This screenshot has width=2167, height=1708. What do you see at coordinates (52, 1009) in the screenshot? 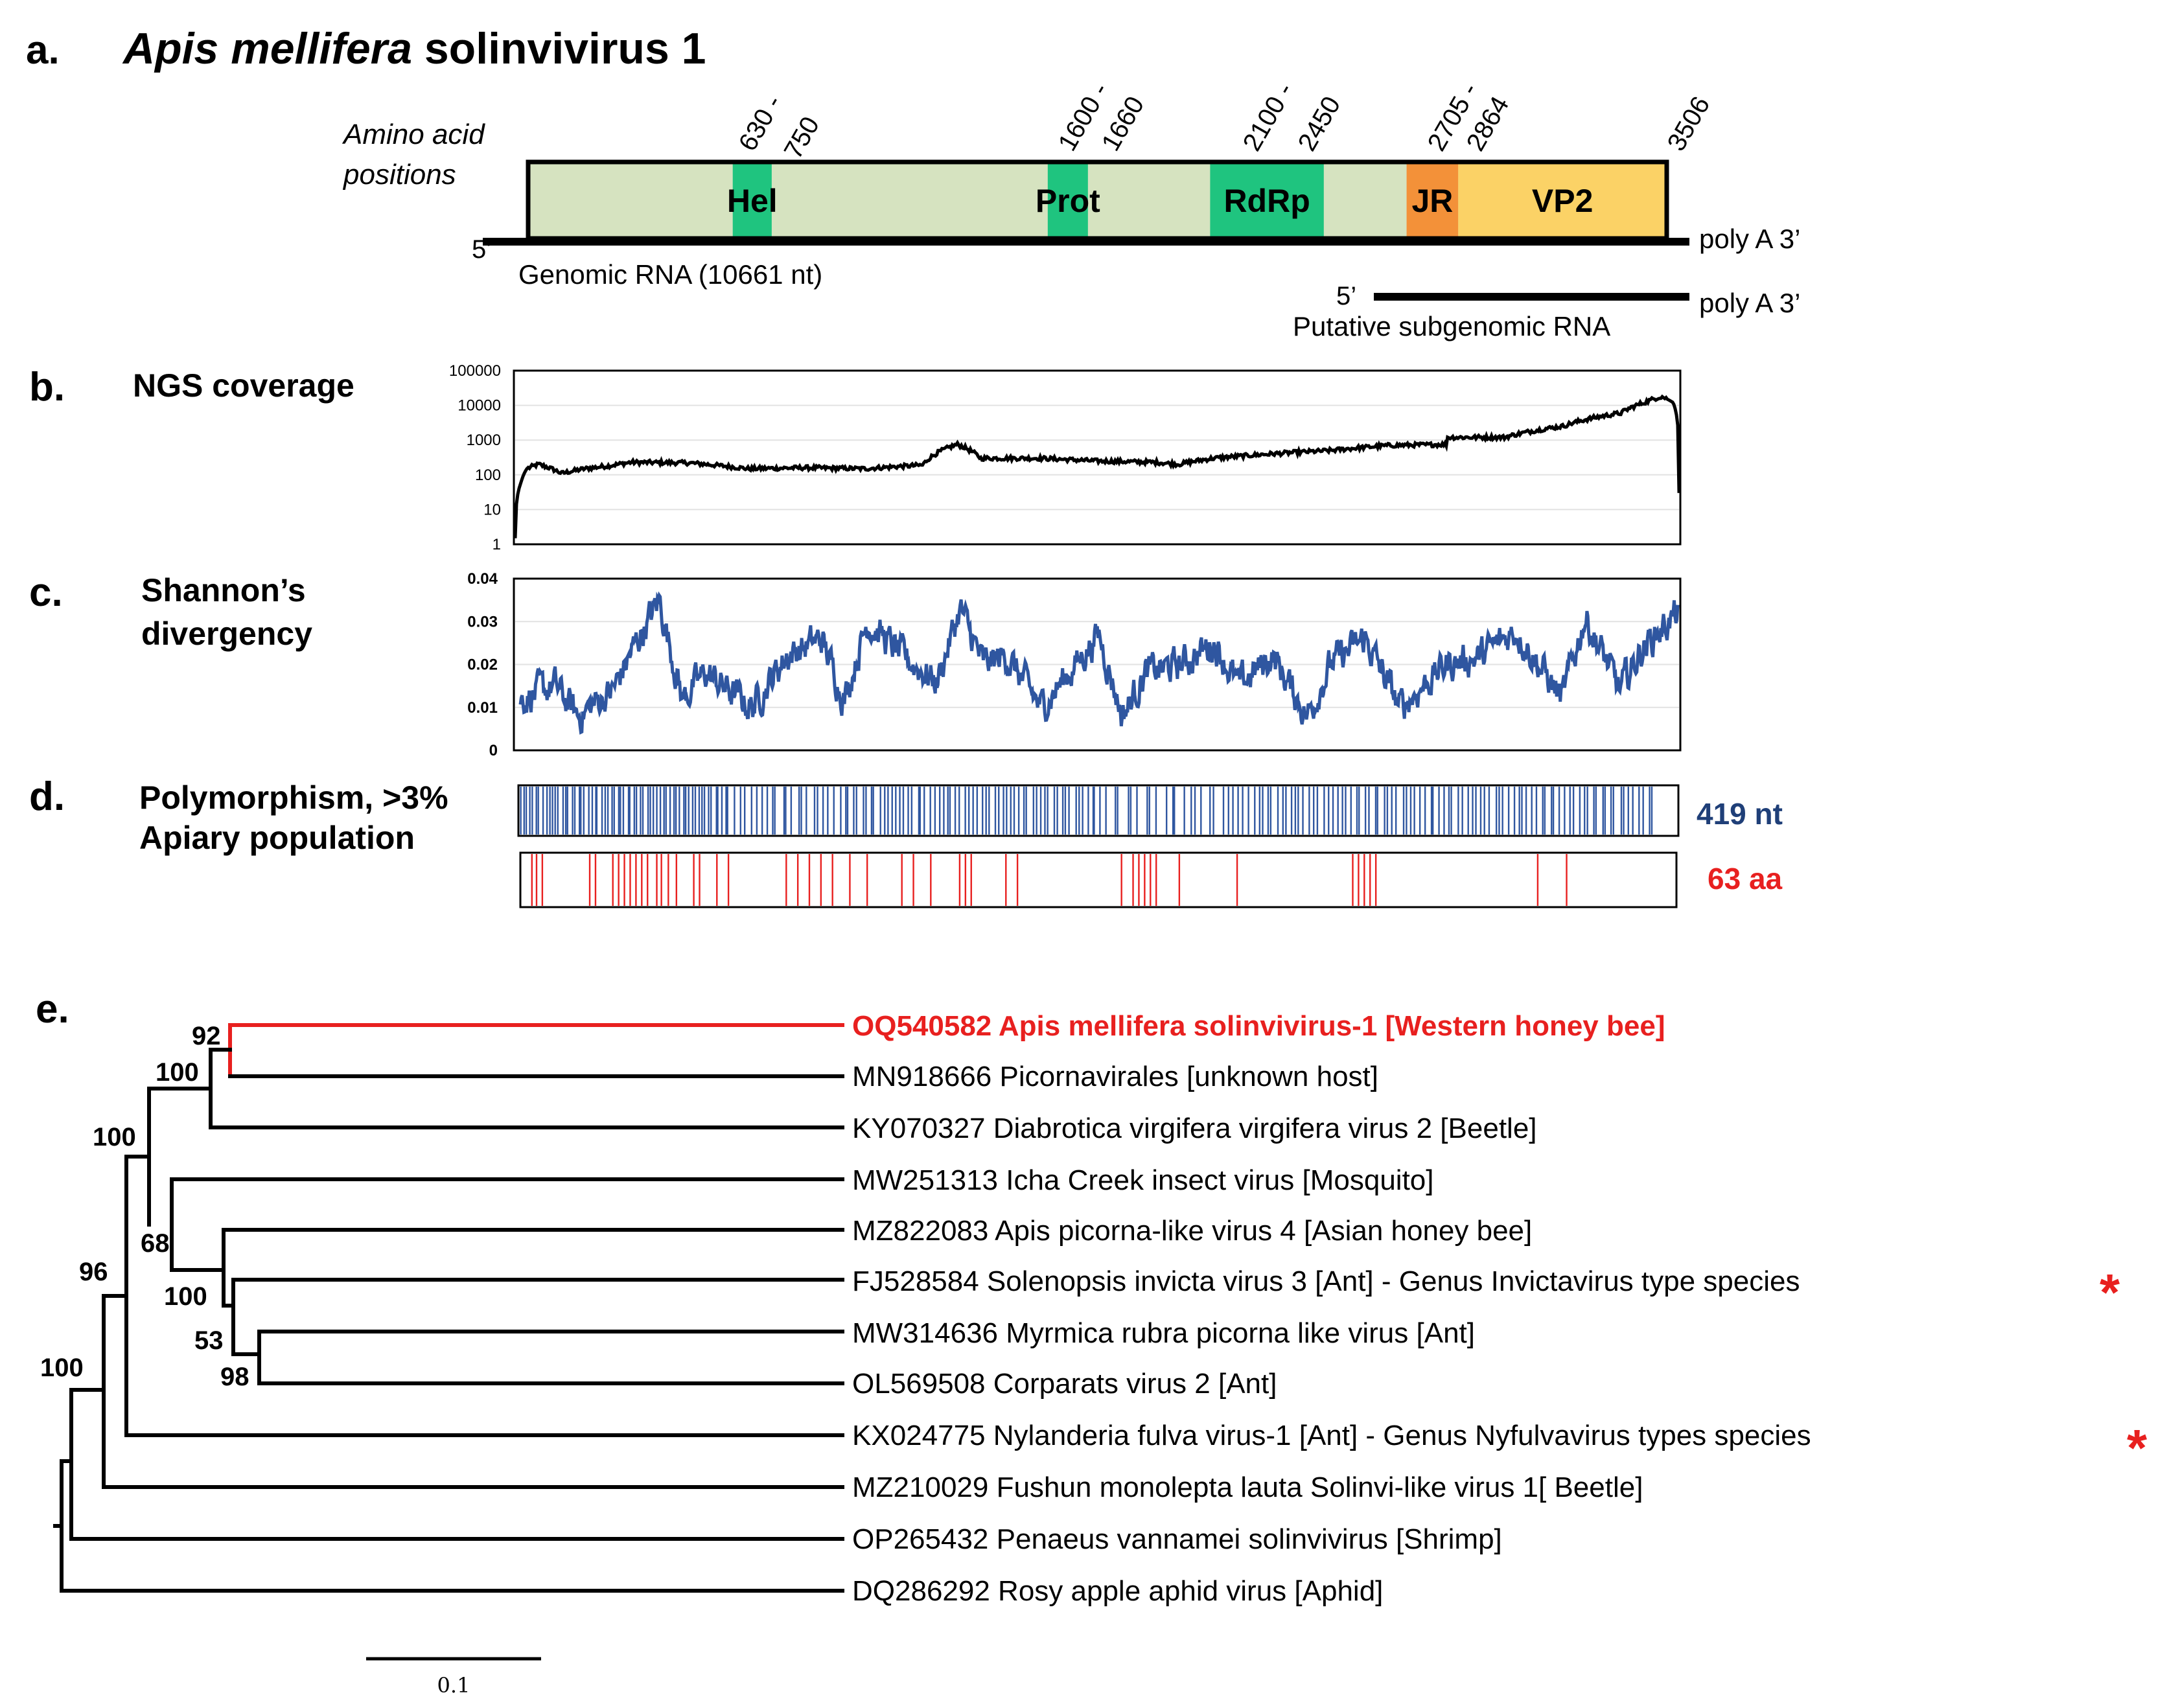
I see `panel-e-label: e.` at bounding box center [52, 1009].